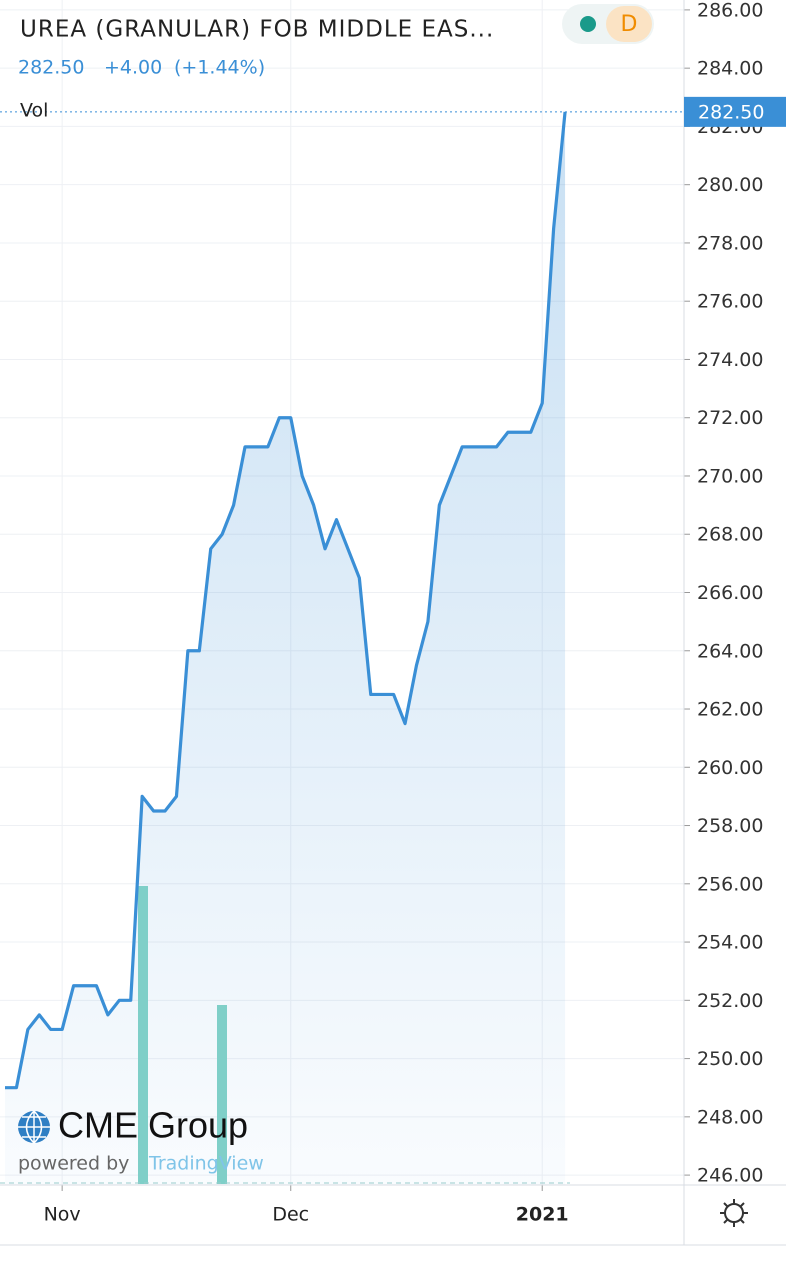 The height and width of the screenshot is (1280, 786). Describe the element at coordinates (34, 111) in the screenshot. I see `volume-label: Vol` at that location.